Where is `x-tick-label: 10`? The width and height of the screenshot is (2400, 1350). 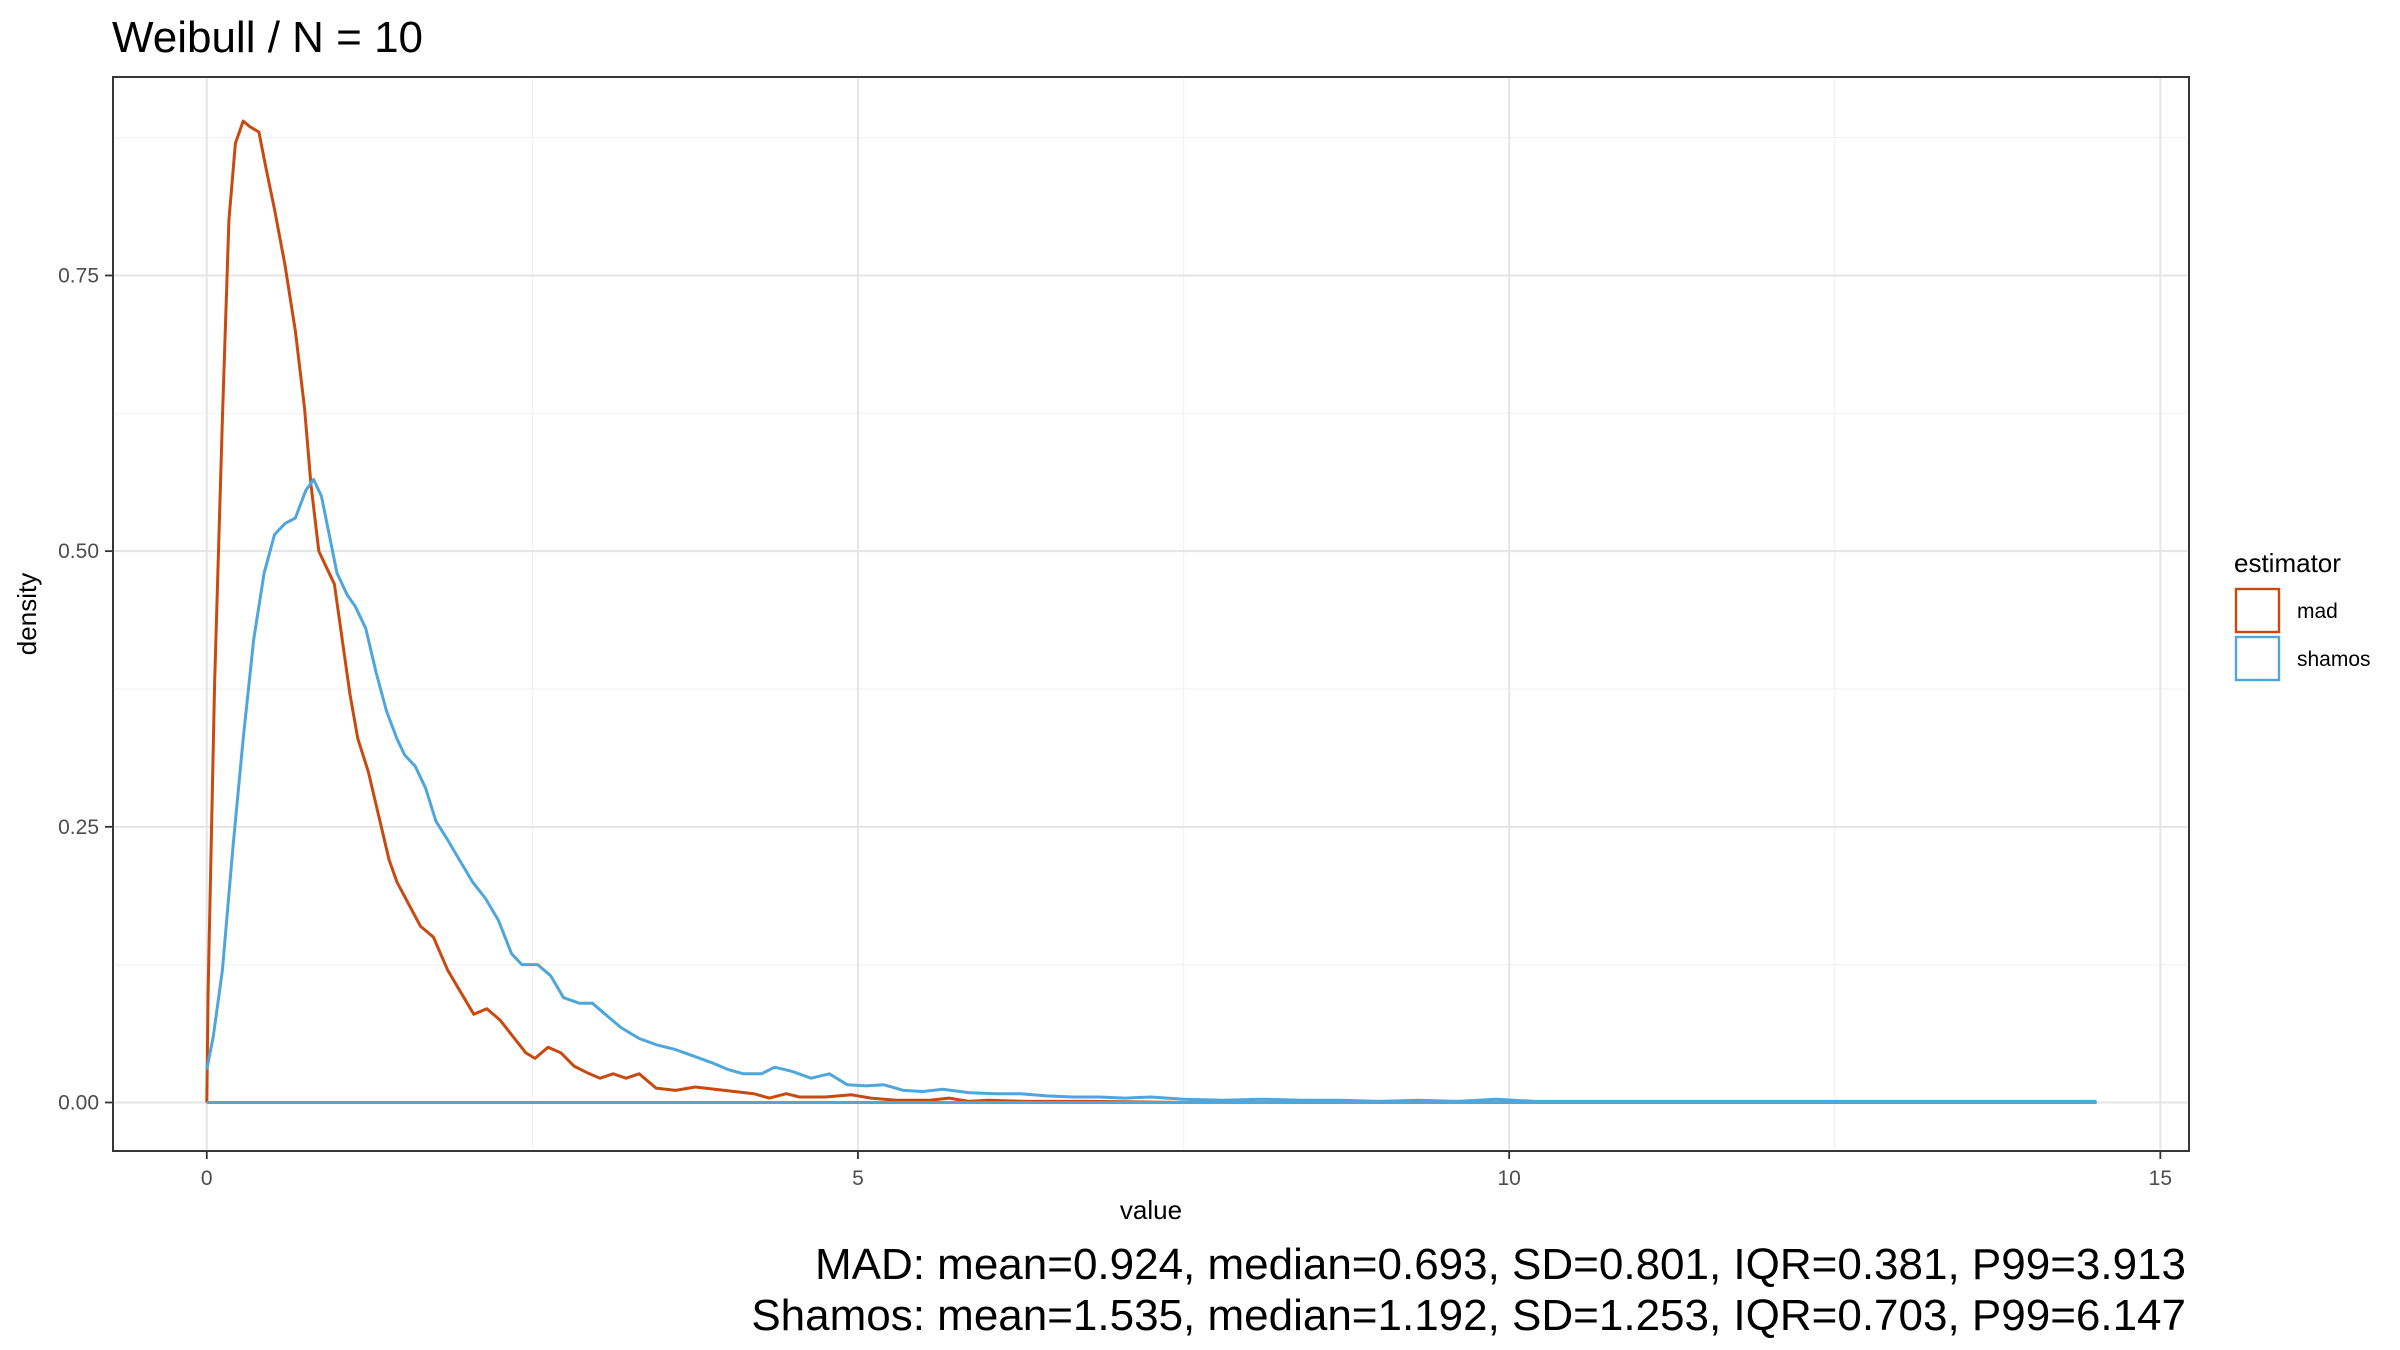 x-tick-label: 10 is located at coordinates (1508, 1178).